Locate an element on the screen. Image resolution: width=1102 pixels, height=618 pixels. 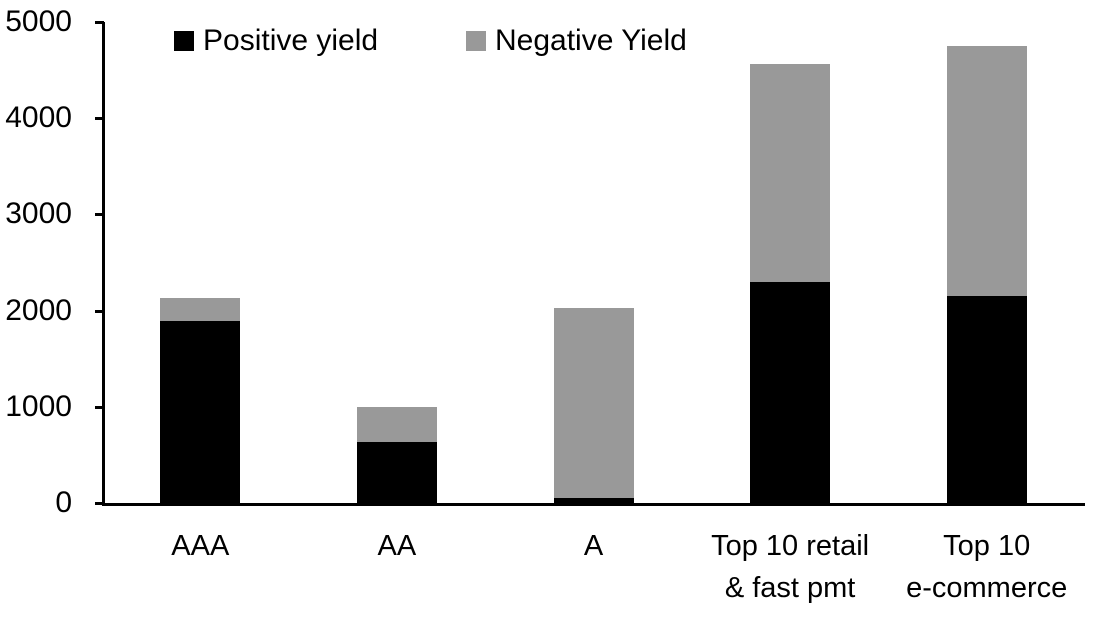
x-axis-label: A is located at coordinates (593, 546).